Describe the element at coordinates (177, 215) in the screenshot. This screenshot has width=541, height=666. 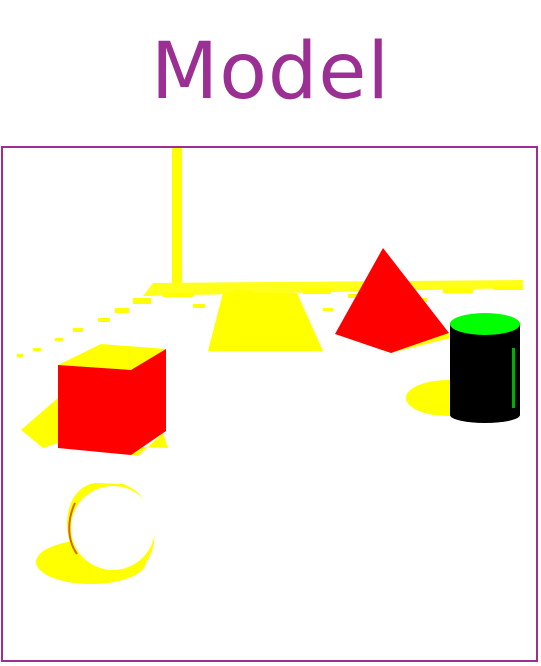
I see `wall-vertical-edge` at that location.